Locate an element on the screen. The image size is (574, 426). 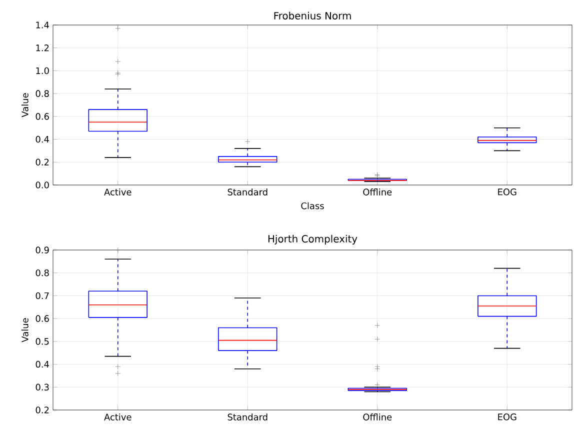
y-tick-label: 1.0 is located at coordinates (42, 70).